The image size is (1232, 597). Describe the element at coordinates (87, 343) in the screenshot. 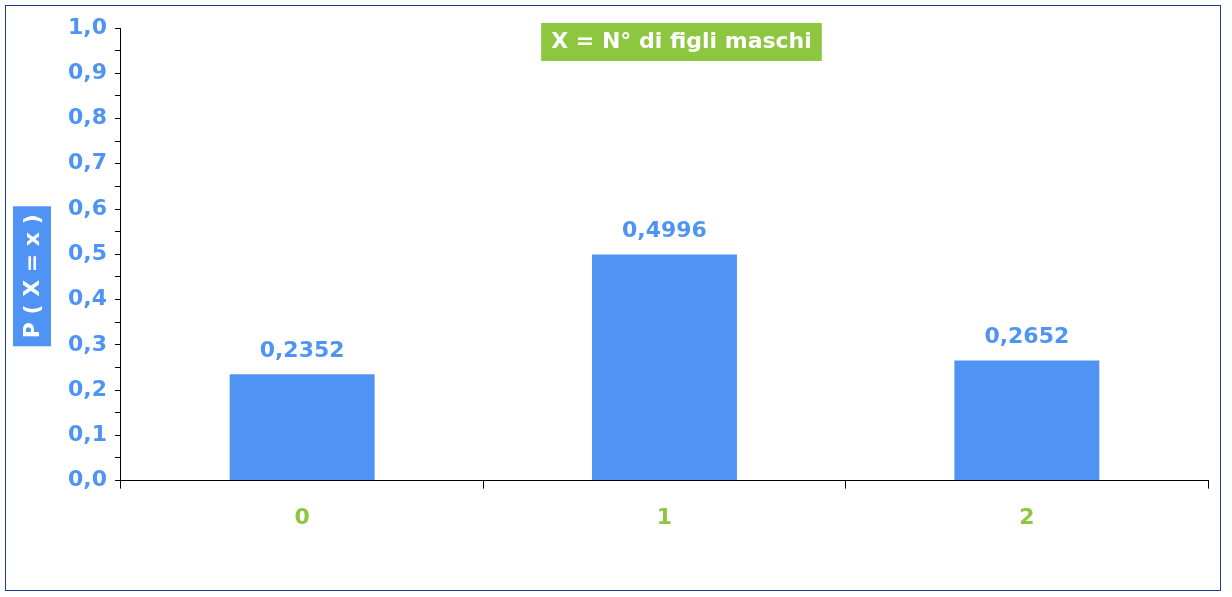

I see `y-tick-label: 0,3` at that location.